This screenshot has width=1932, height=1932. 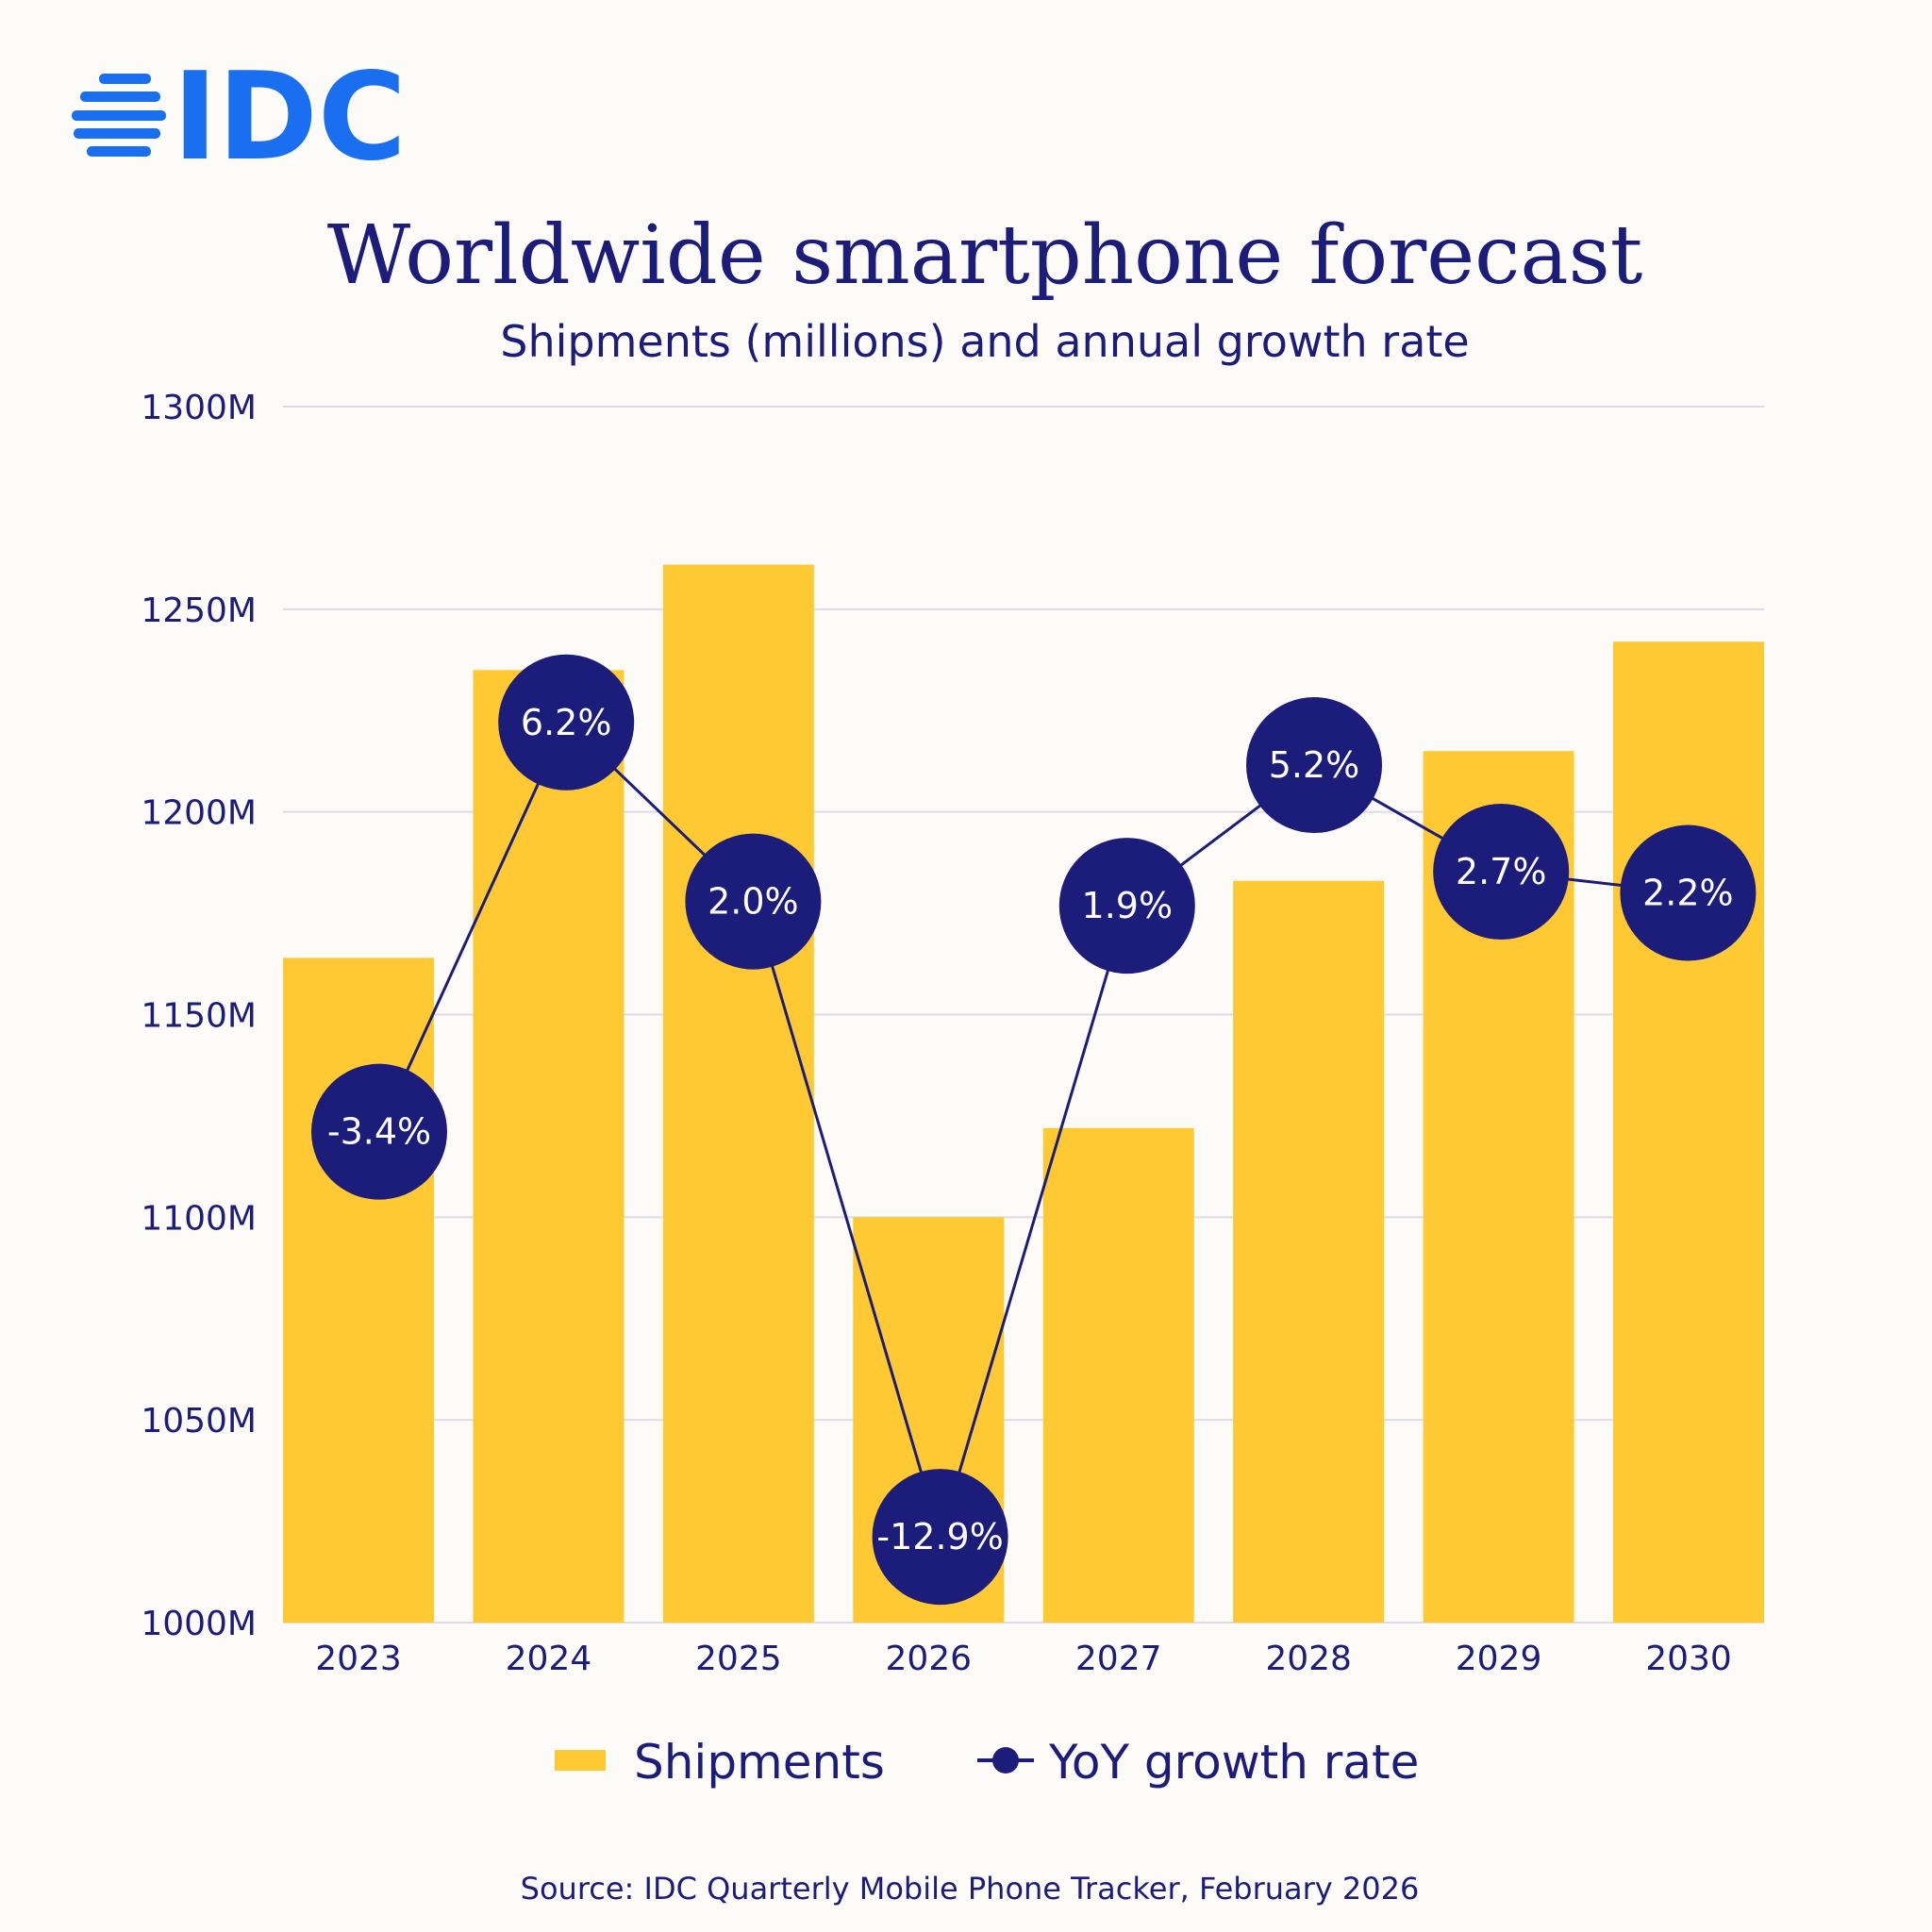 I want to click on globe-icon, so click(x=119, y=115).